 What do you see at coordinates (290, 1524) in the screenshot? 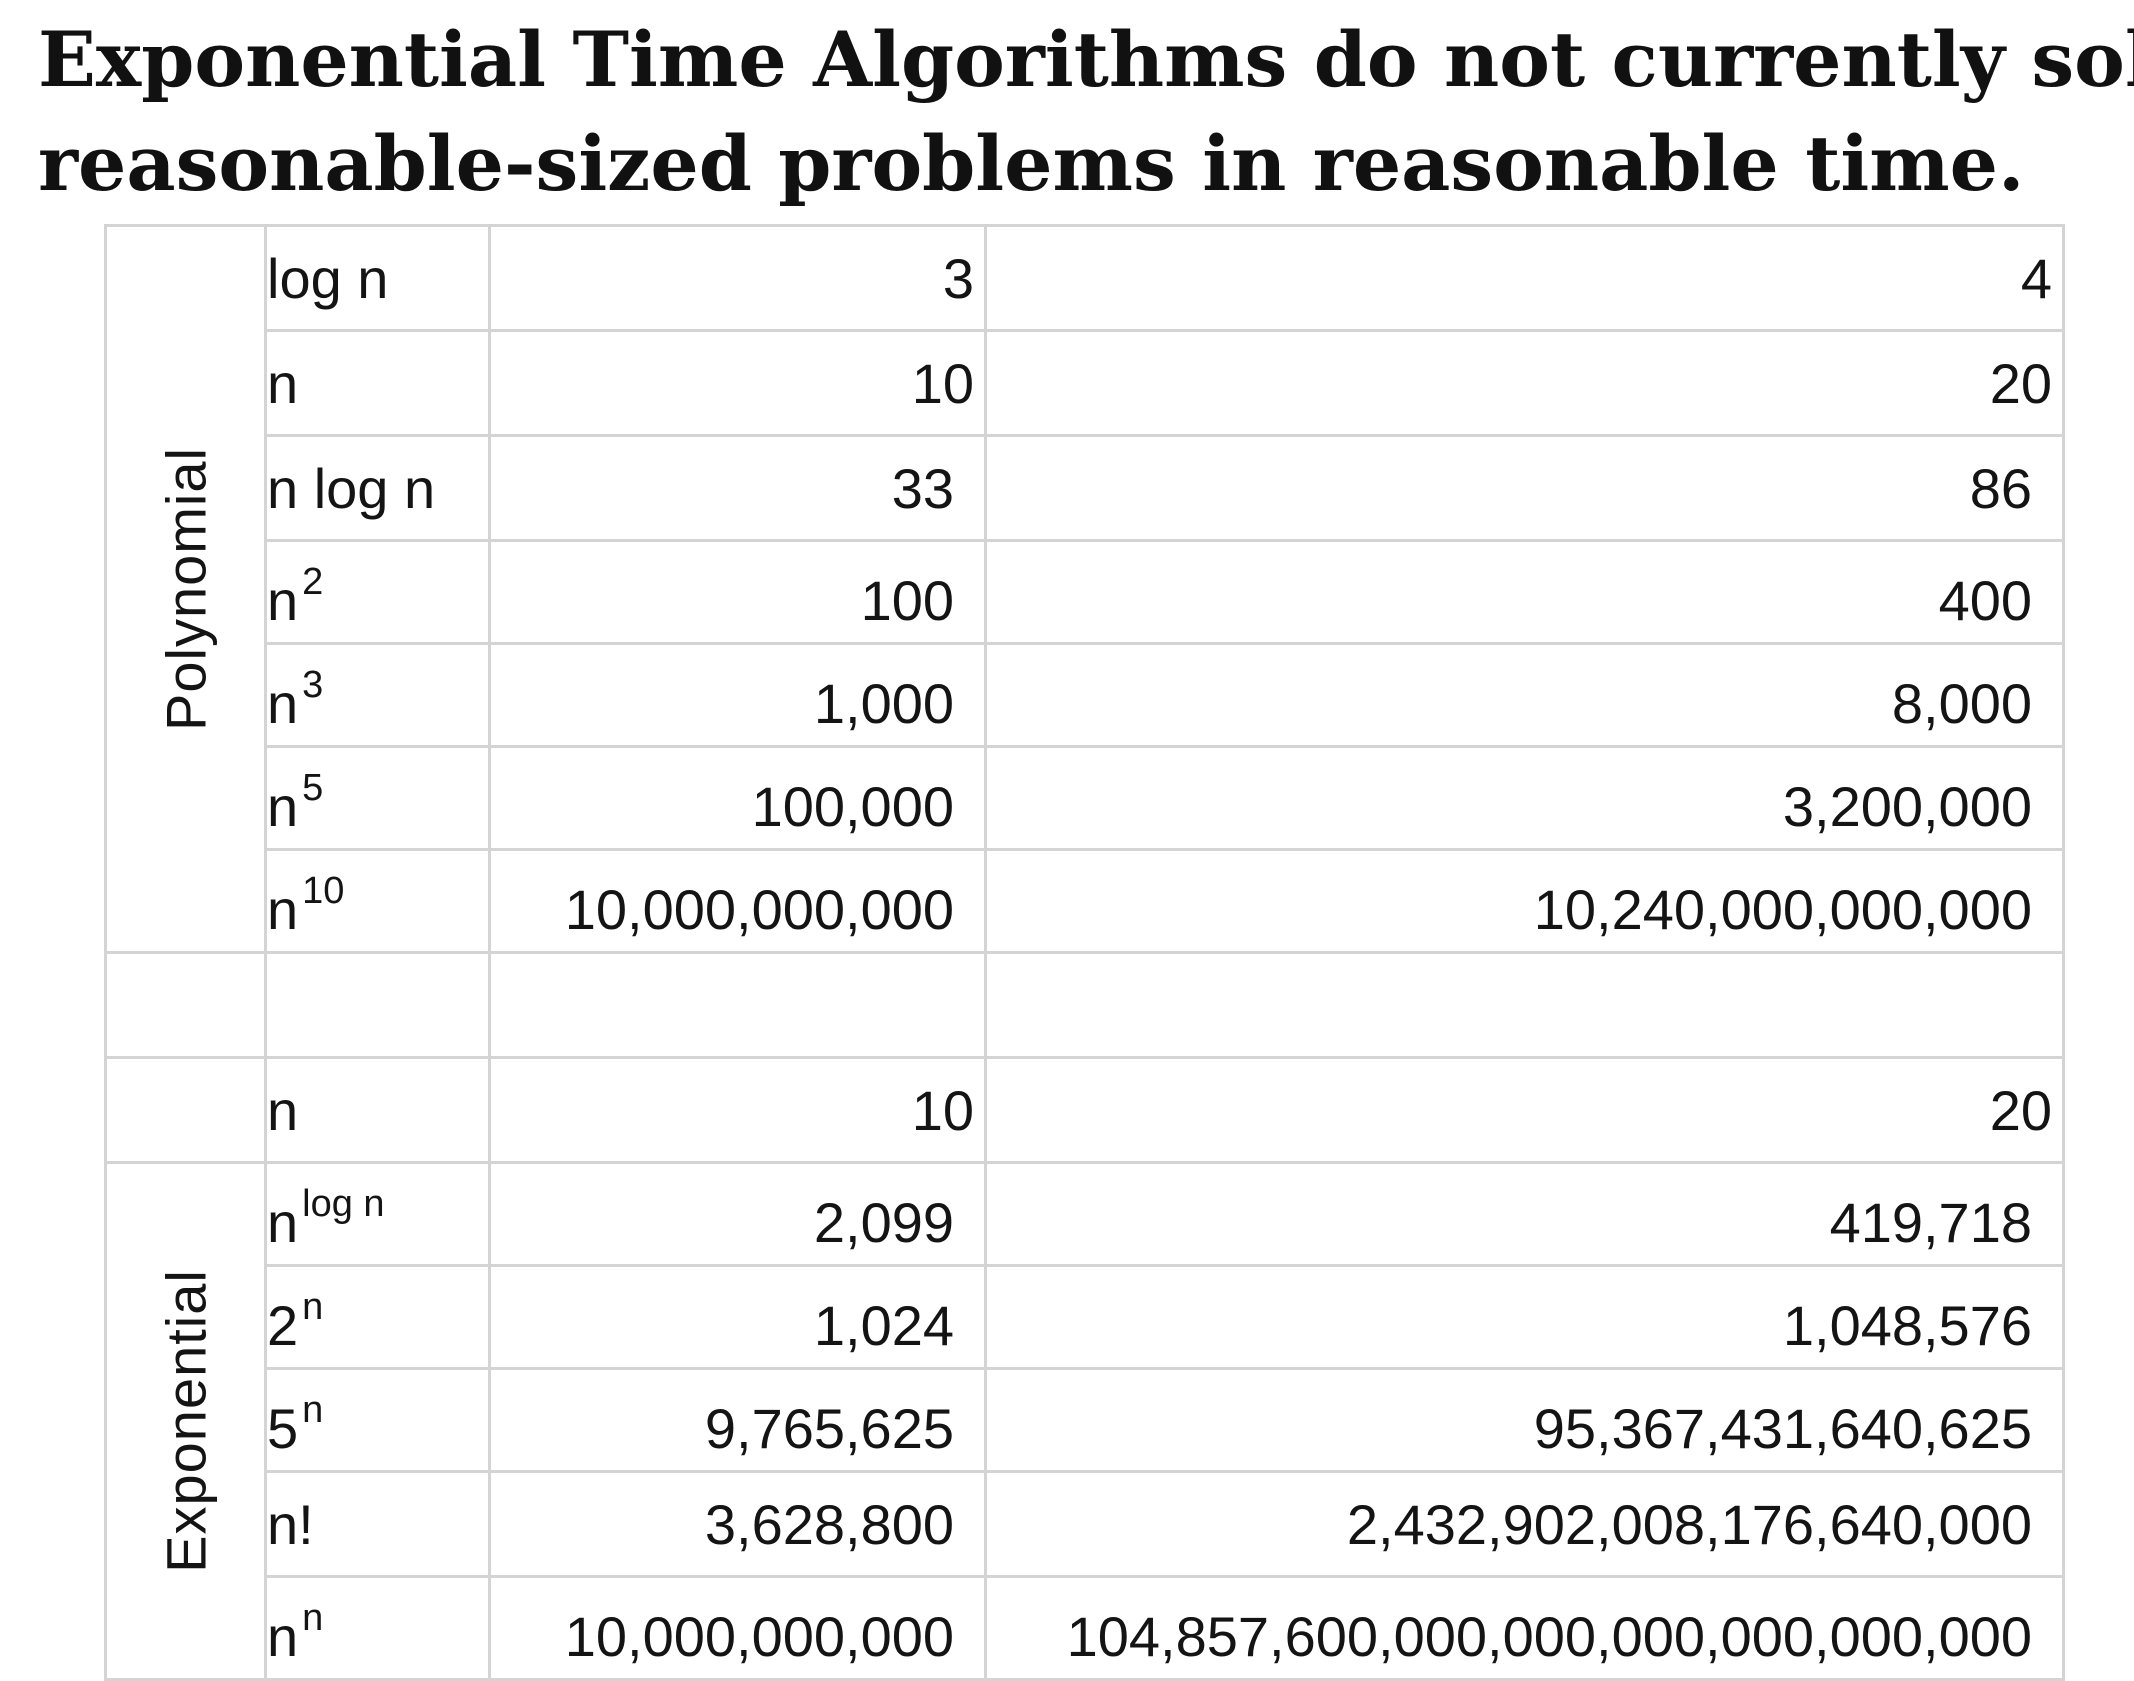
I see `function-base: n!` at bounding box center [290, 1524].